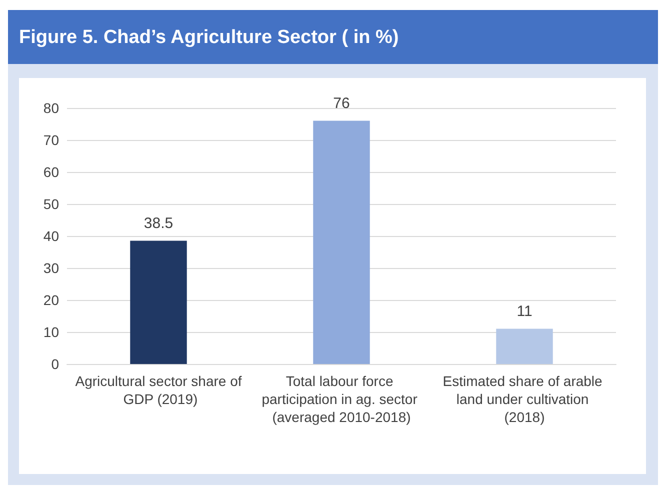  Describe the element at coordinates (524, 311) in the screenshot. I see `data-label: 11` at that location.